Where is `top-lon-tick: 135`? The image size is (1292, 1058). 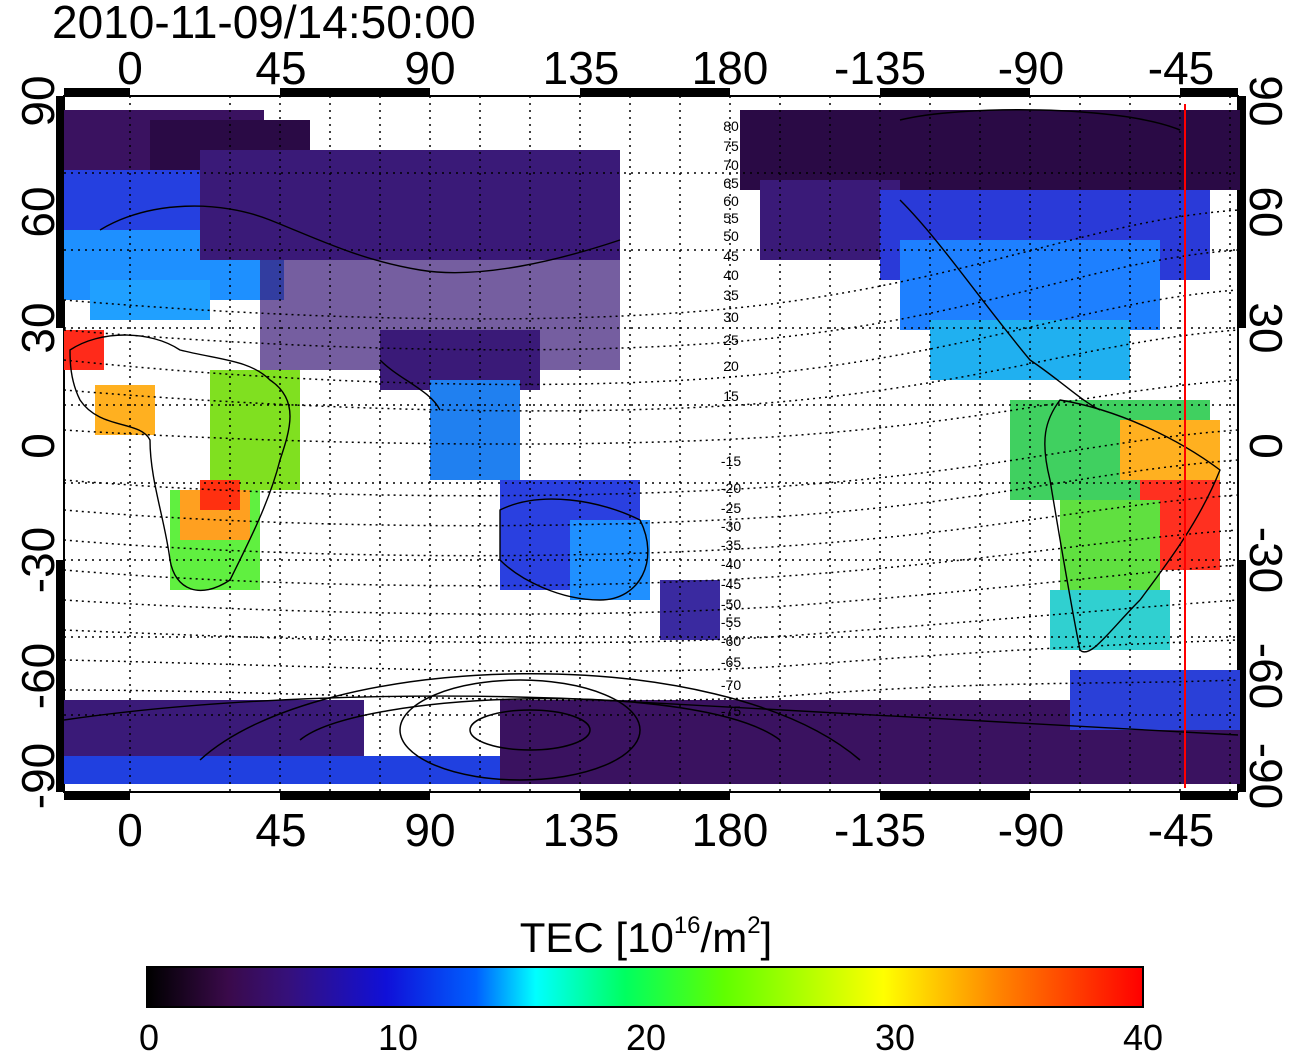 top-lon-tick: 135 is located at coordinates (581, 68).